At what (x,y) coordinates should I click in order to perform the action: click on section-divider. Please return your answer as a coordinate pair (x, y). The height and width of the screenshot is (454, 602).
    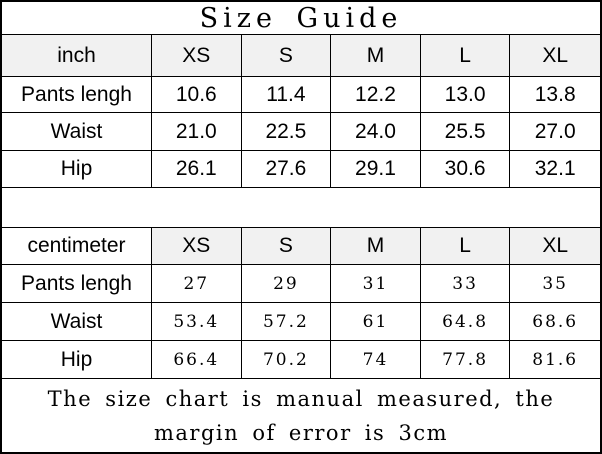
    Looking at the image, I should click on (301, 208).